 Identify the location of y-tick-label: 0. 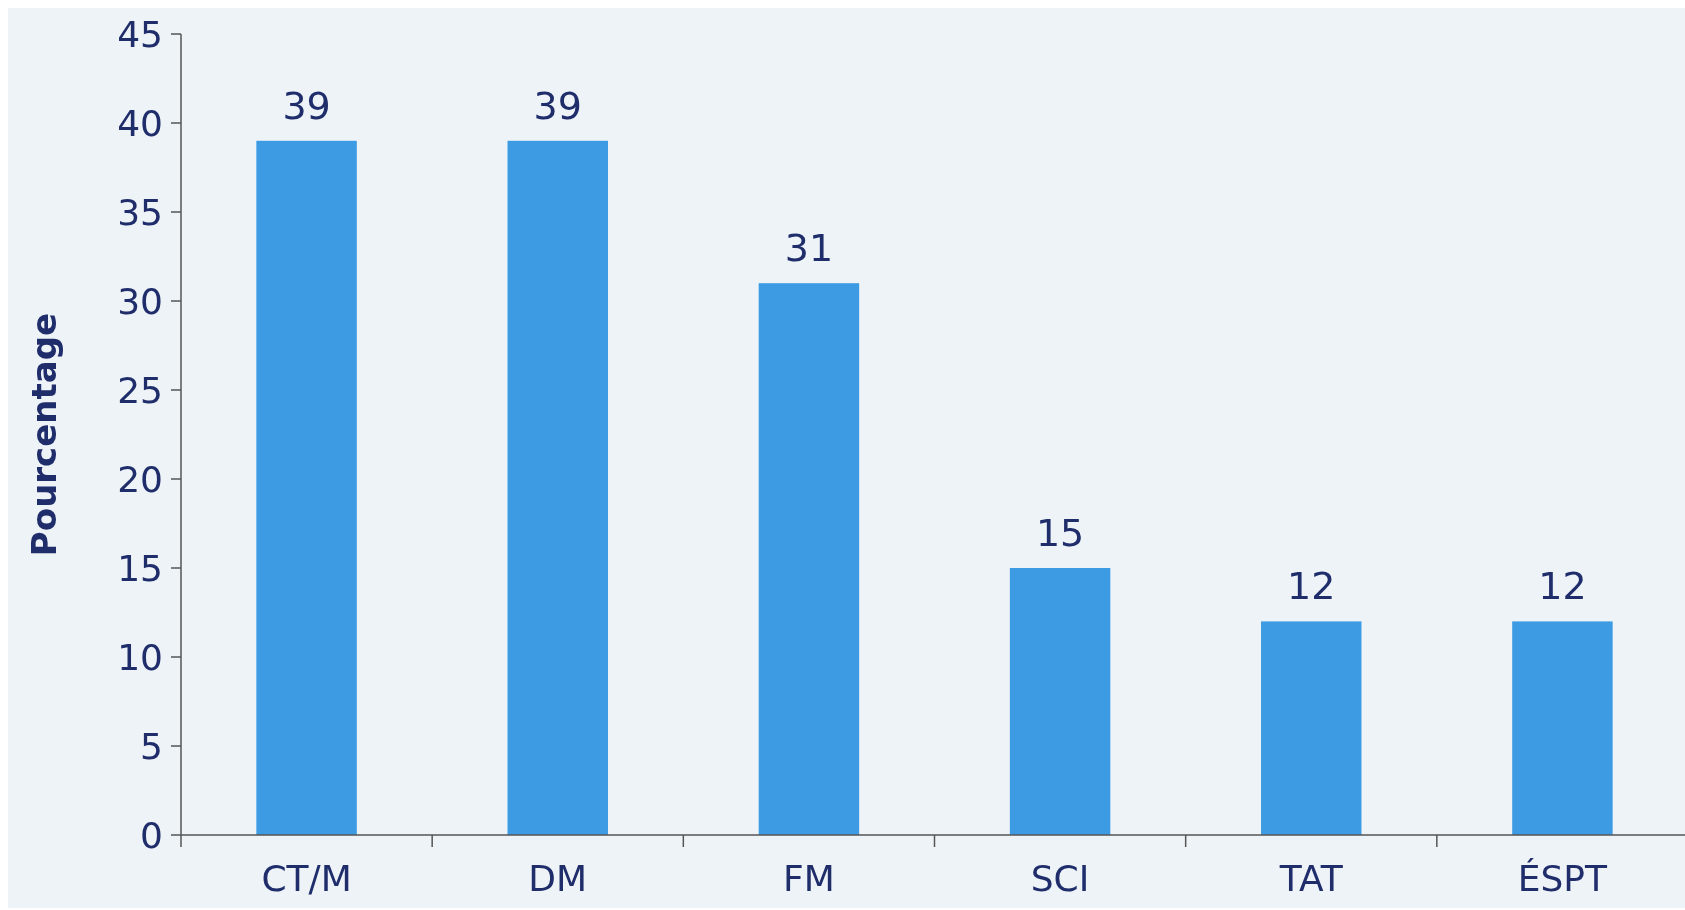
(151, 835).